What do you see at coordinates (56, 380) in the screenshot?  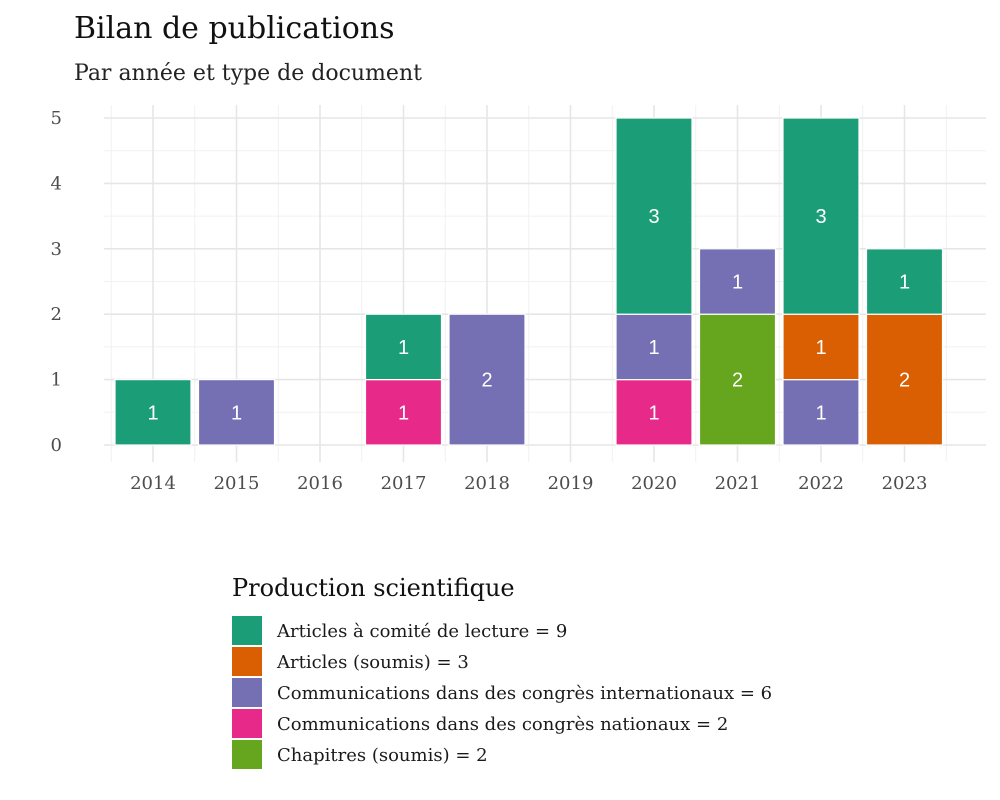 I see `y-tick-label: 1` at bounding box center [56, 380].